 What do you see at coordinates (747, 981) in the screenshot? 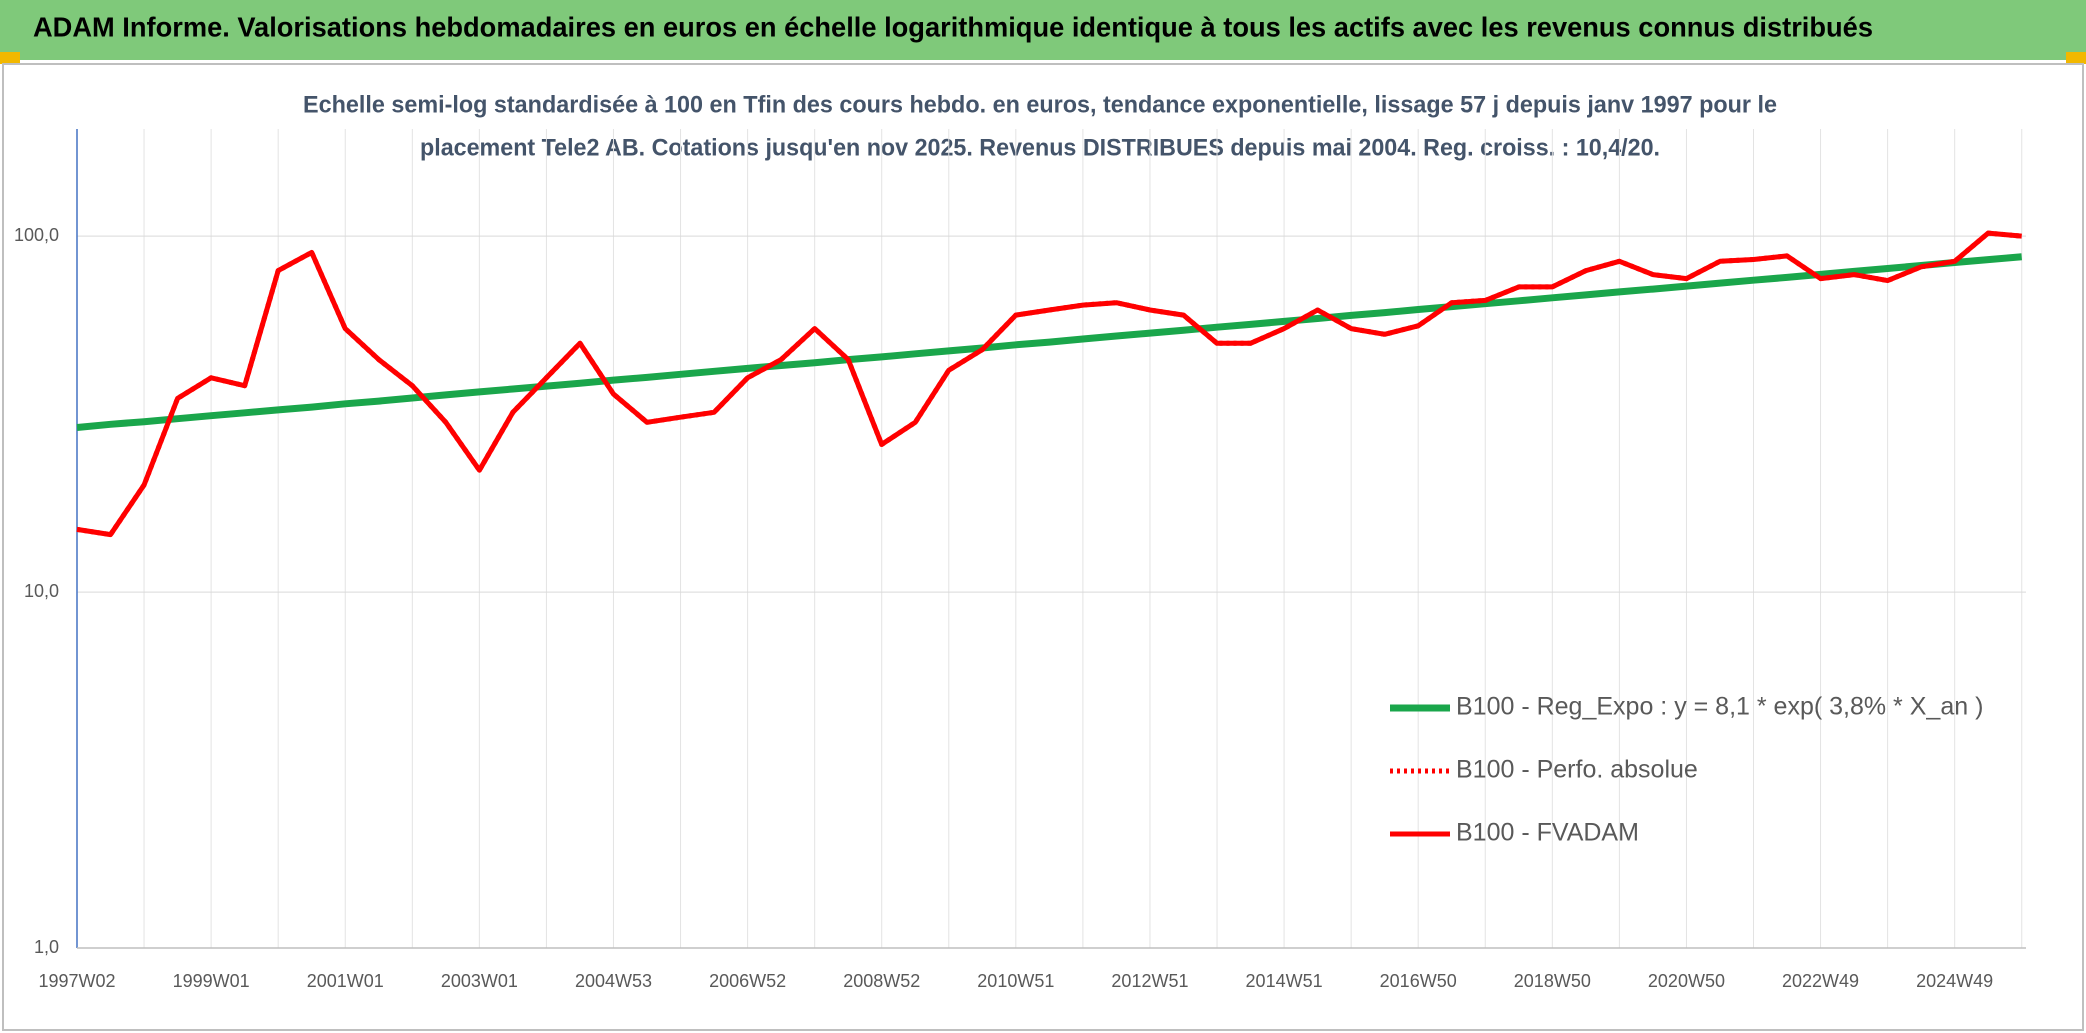
I see `x-tick-label: 2006W52` at bounding box center [747, 981].